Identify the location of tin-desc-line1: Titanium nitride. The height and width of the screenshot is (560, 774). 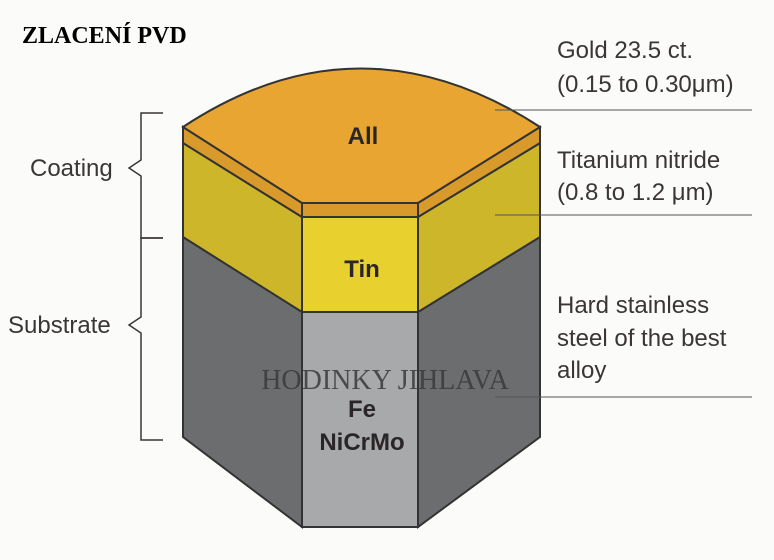
(638, 160).